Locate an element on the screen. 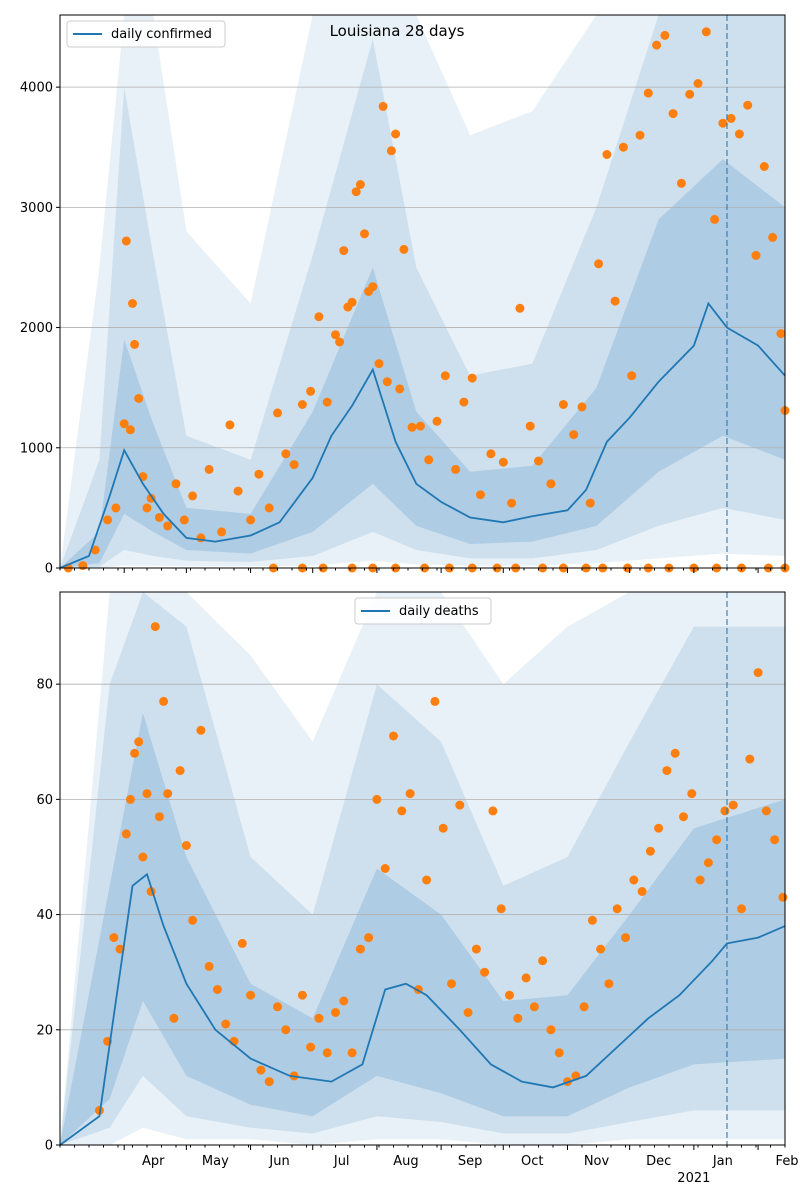 This screenshot has height=1200, width=800. confirmed-legend-label: daily confirmed is located at coordinates (161, 34).